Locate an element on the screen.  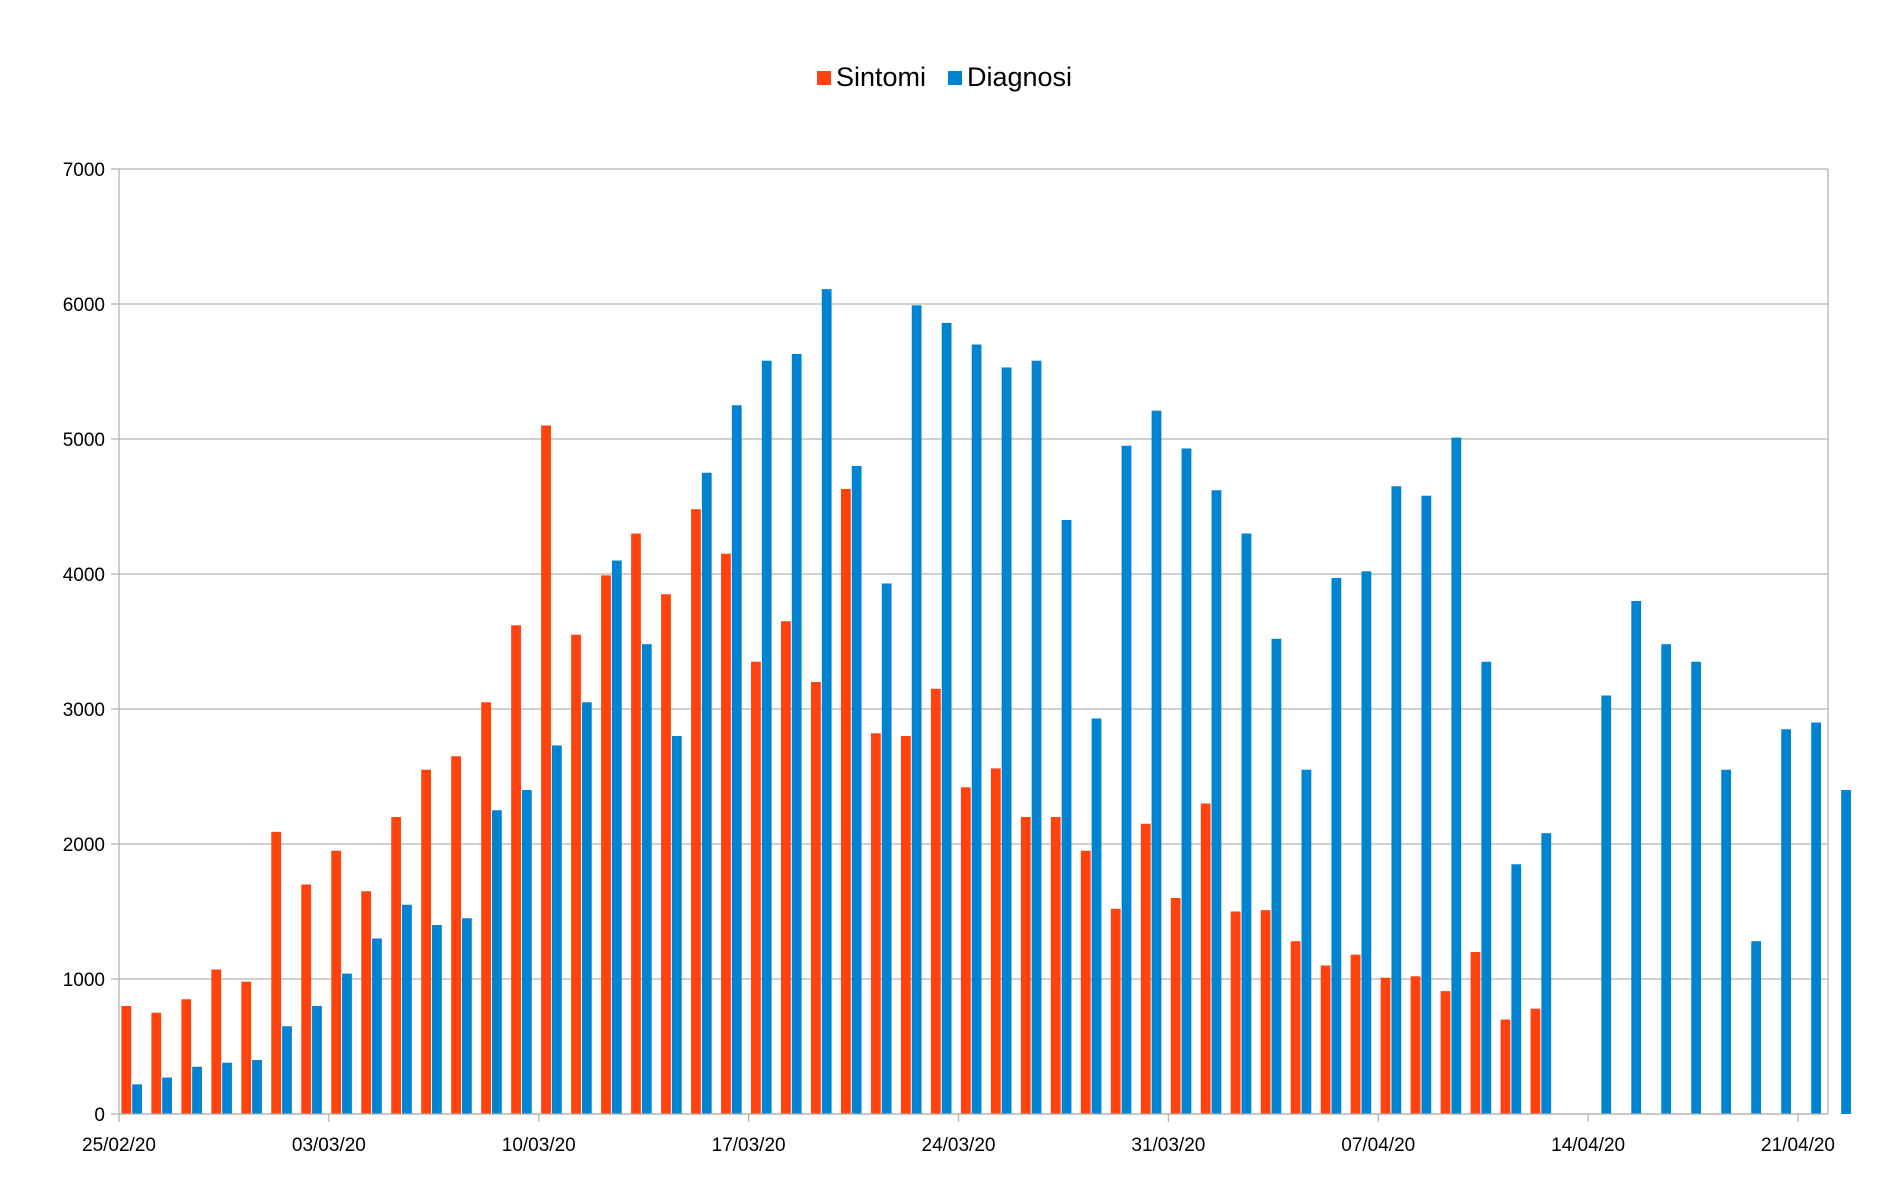
x-tick-label: 03/03/20 is located at coordinates (329, 1145).